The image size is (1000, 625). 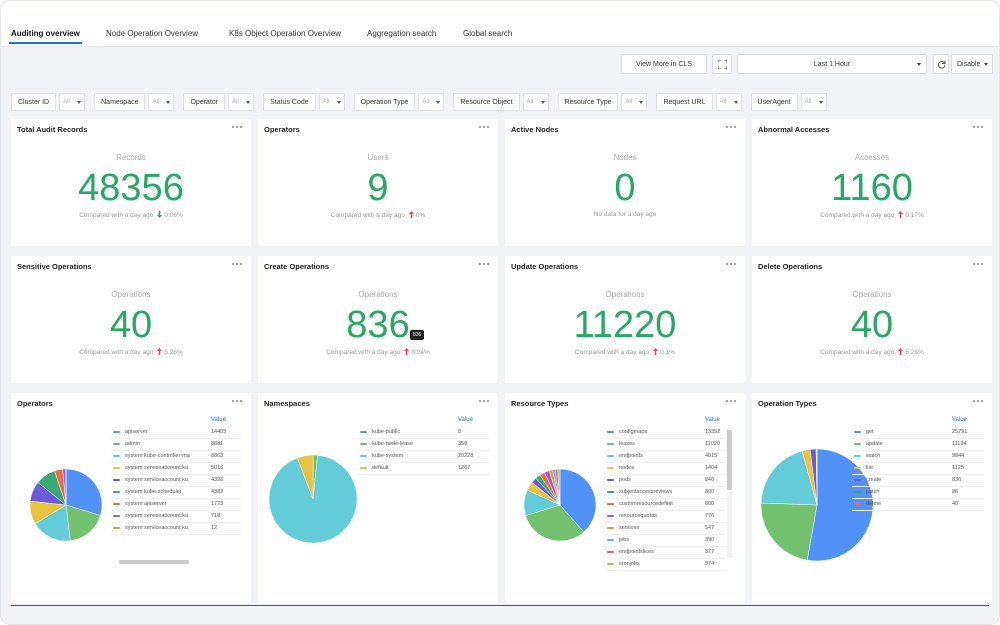 What do you see at coordinates (488, 33) in the screenshot?
I see `tab: Global search` at bounding box center [488, 33].